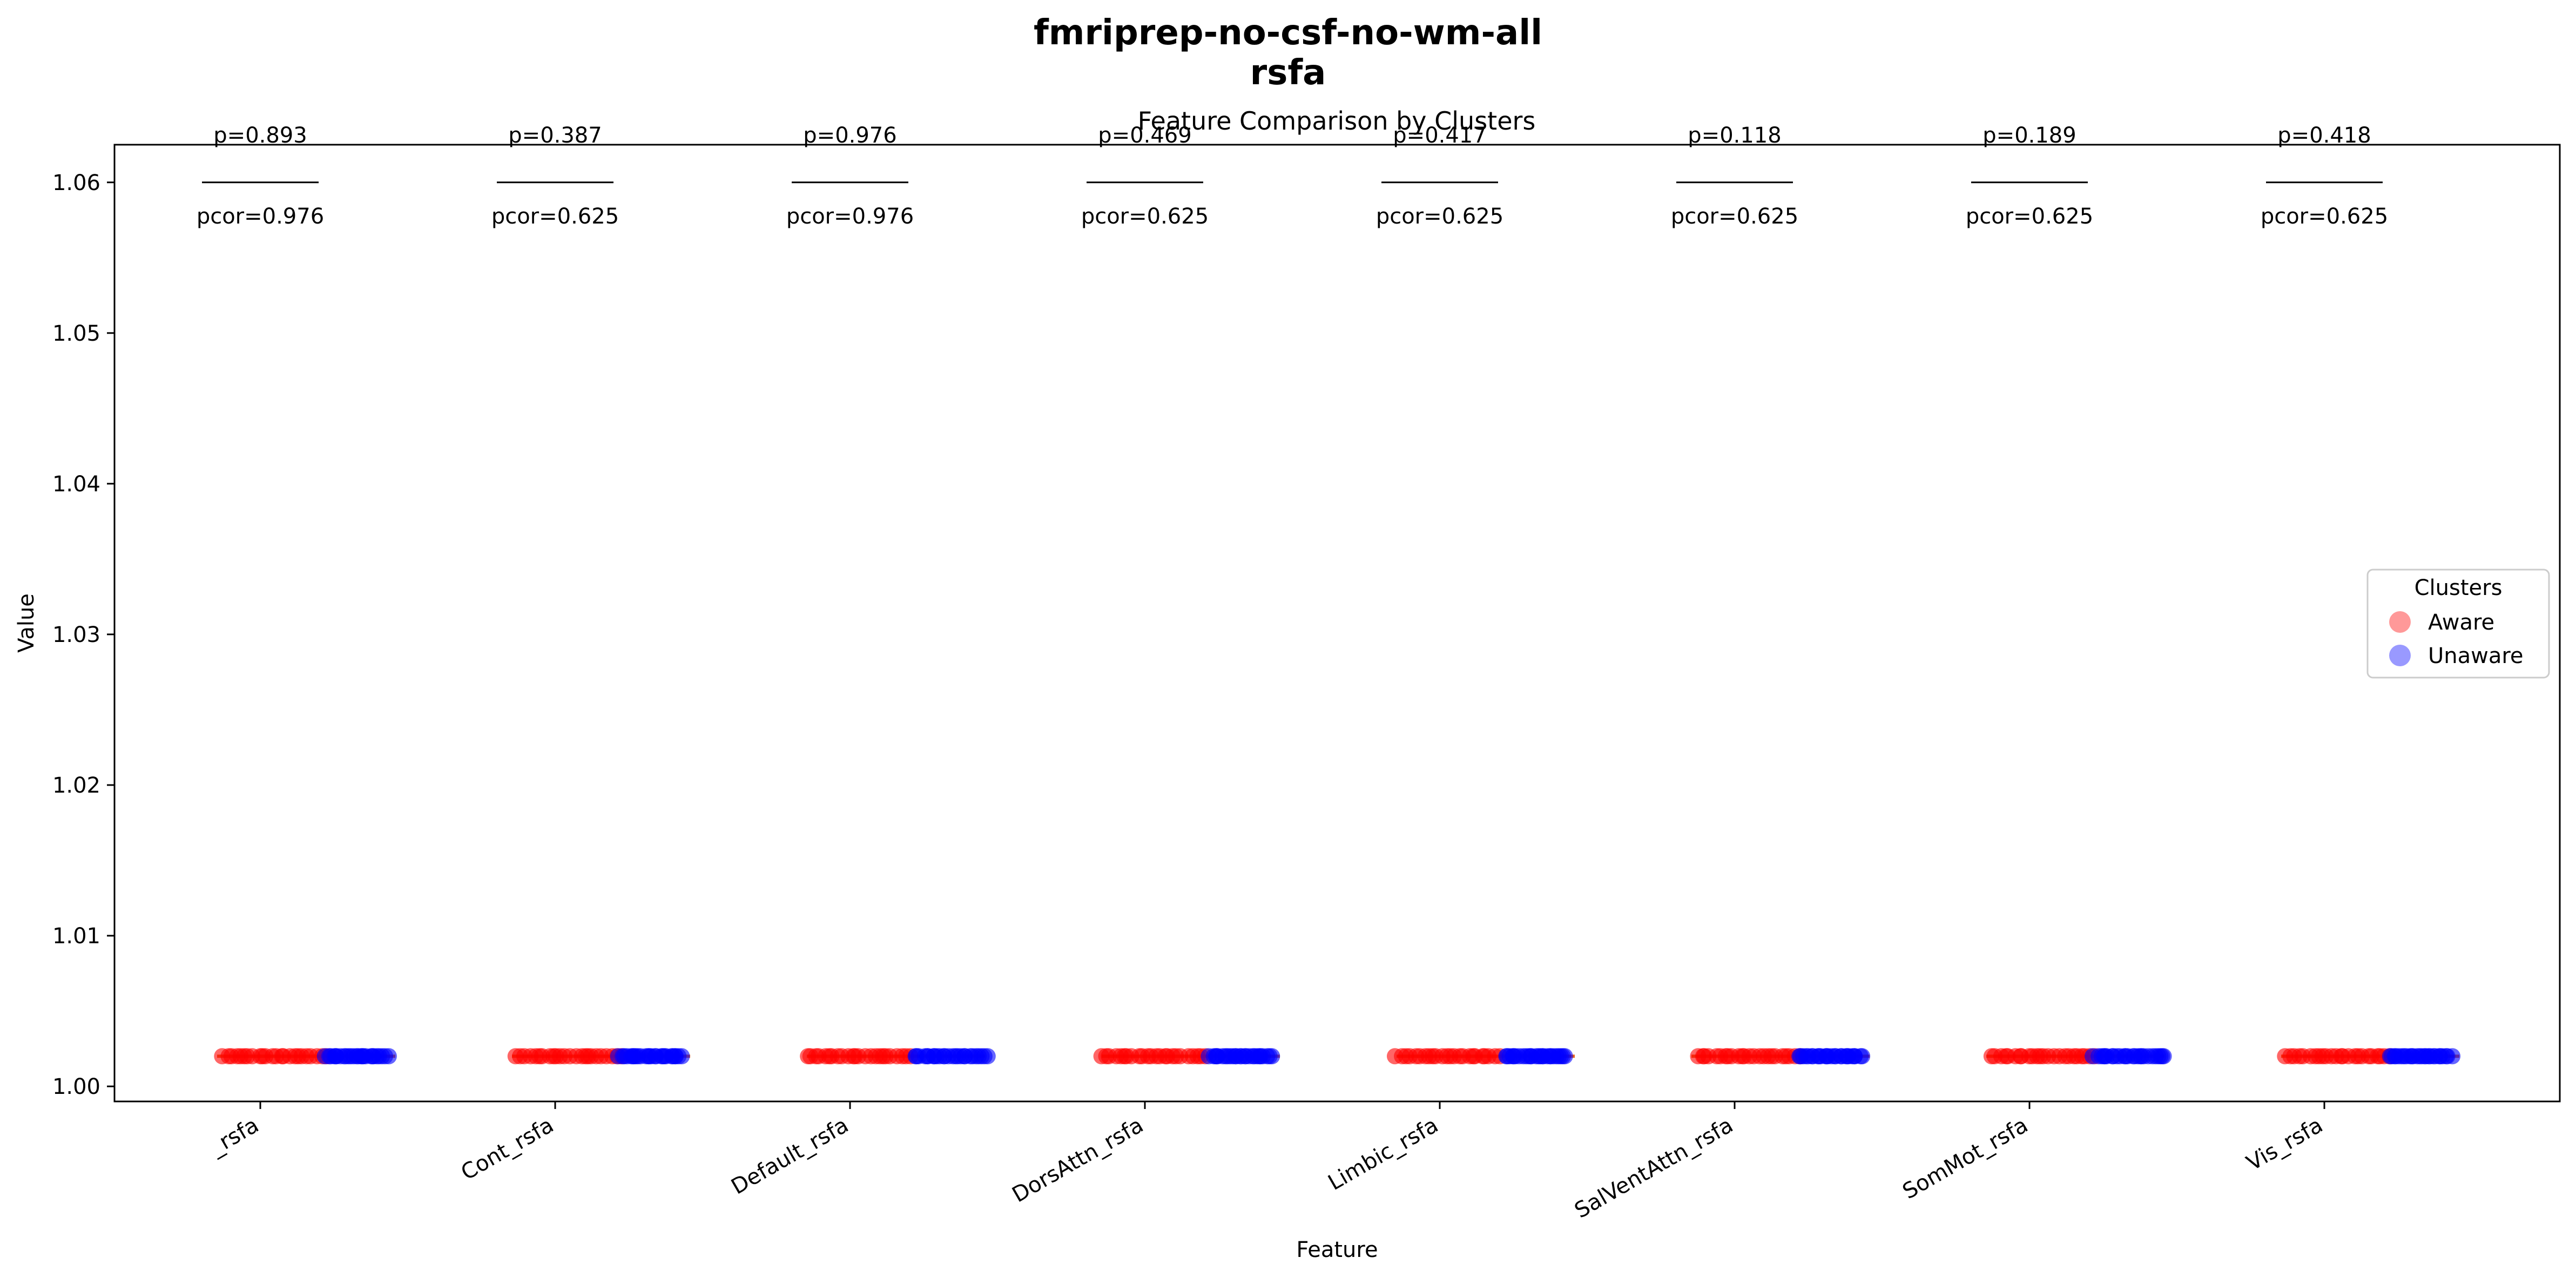  I want to click on figure-title-line1: fmriprep-no-csf-no-wm-all, so click(1288, 33).